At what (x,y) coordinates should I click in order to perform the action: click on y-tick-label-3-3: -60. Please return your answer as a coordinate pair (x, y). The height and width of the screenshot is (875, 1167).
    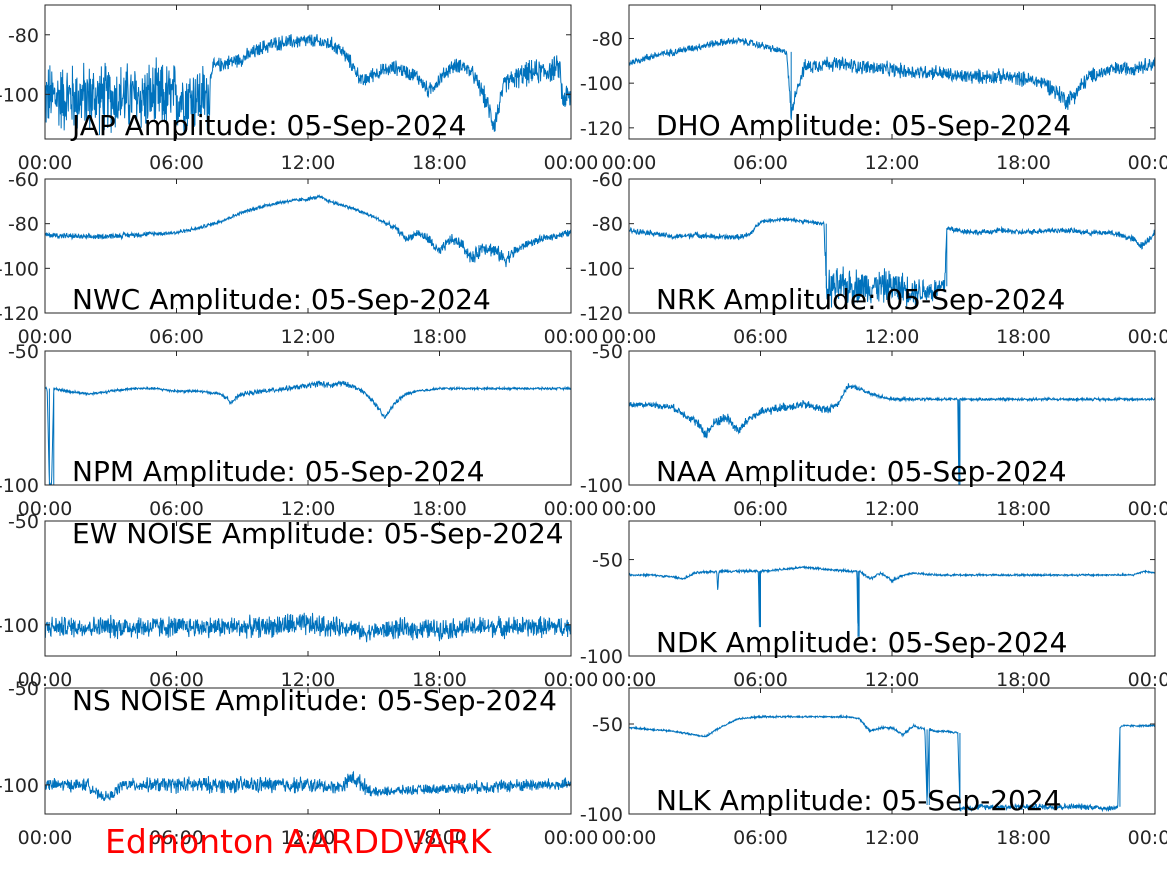
    Looking at the image, I should click on (607, 180).